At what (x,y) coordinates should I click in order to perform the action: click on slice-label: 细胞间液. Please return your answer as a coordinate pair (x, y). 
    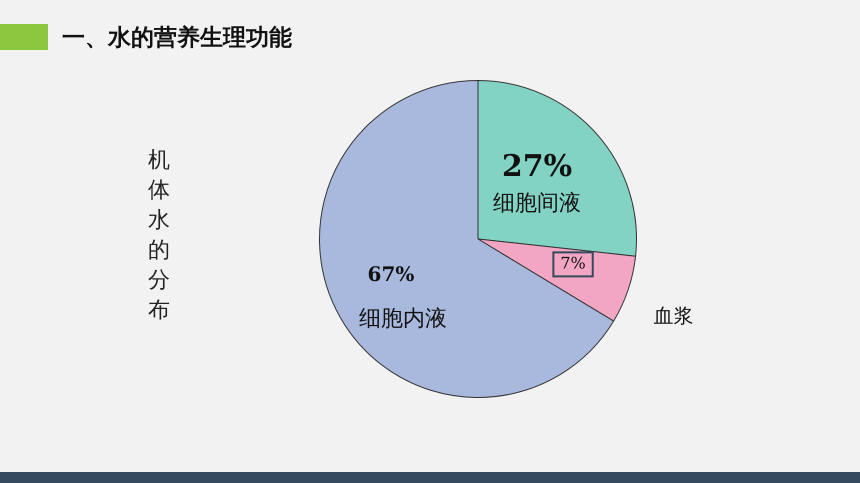
    Looking at the image, I should click on (537, 203).